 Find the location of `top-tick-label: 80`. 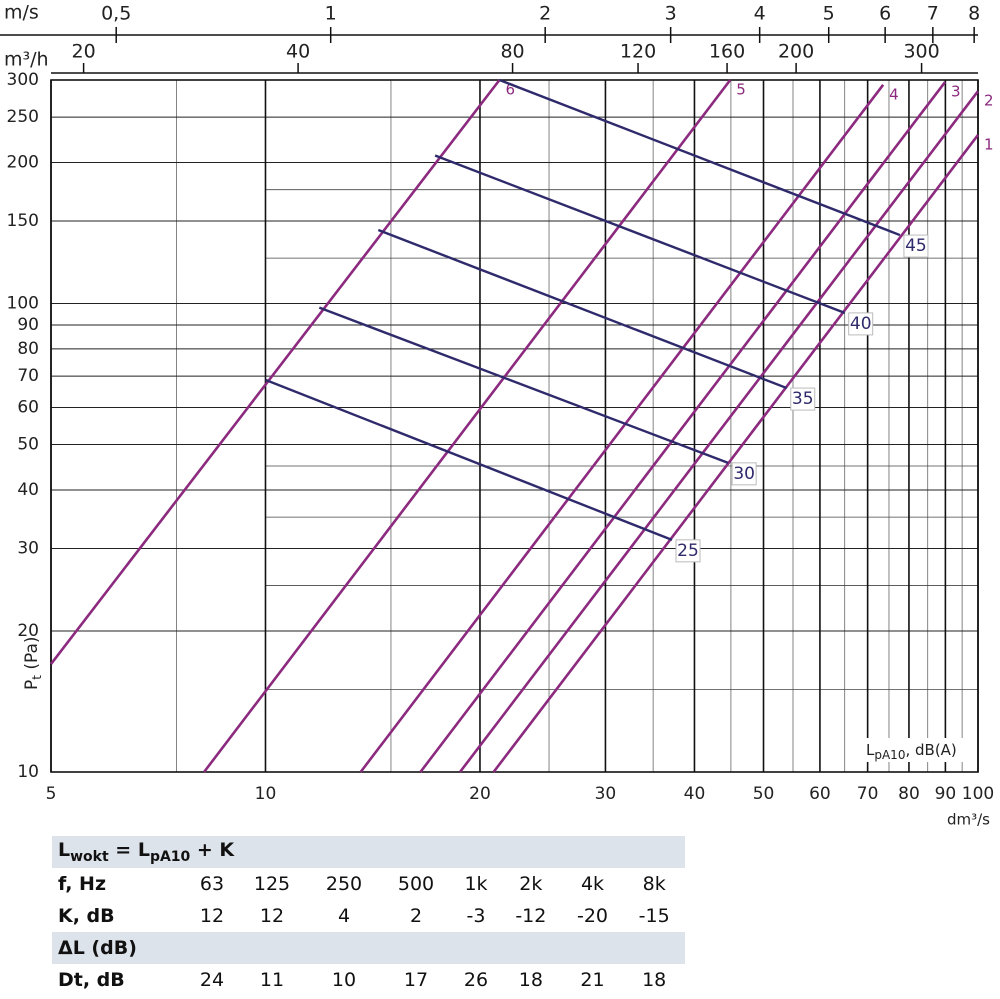

top-tick-label: 80 is located at coordinates (512, 52).